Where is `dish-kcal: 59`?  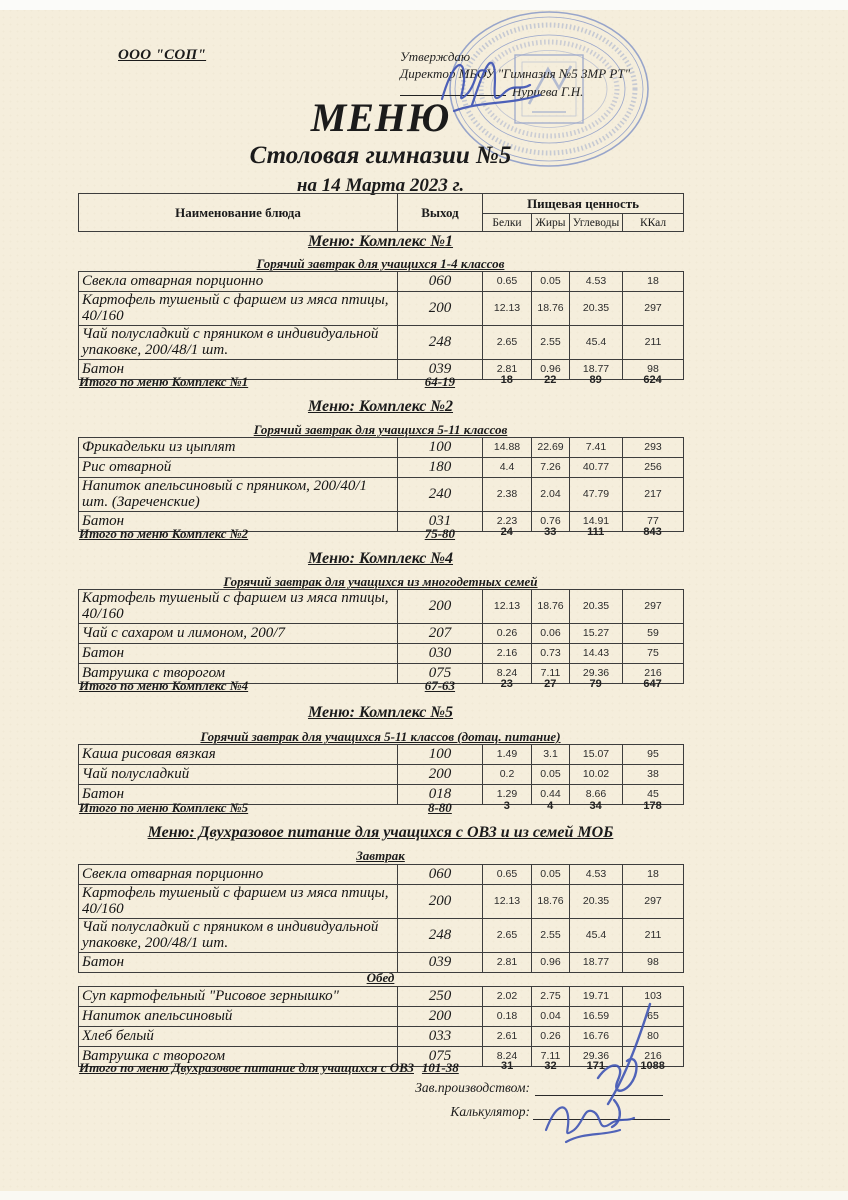 dish-kcal: 59 is located at coordinates (653, 633).